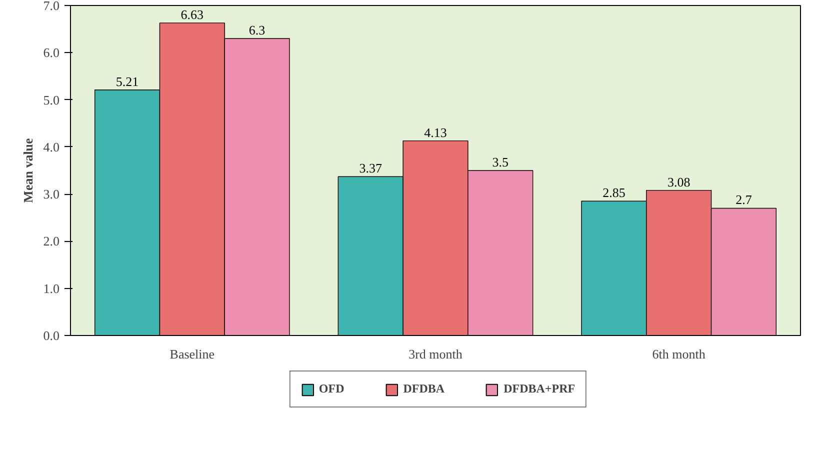 Image resolution: width=836 pixels, height=464 pixels. I want to click on data-label: 6.63, so click(192, 14).